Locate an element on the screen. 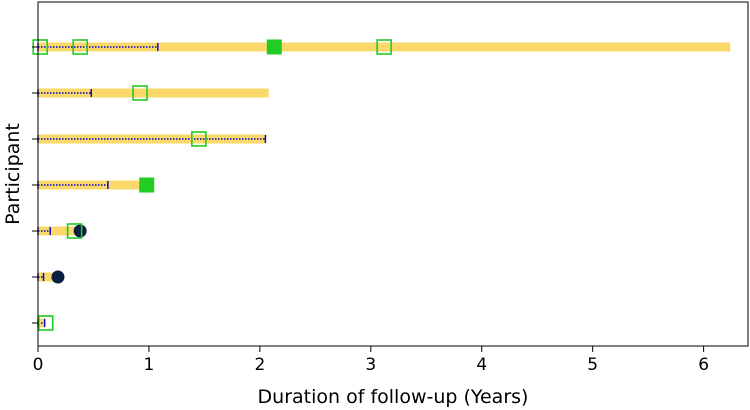  x-tick-label: 2 is located at coordinates (259, 365).